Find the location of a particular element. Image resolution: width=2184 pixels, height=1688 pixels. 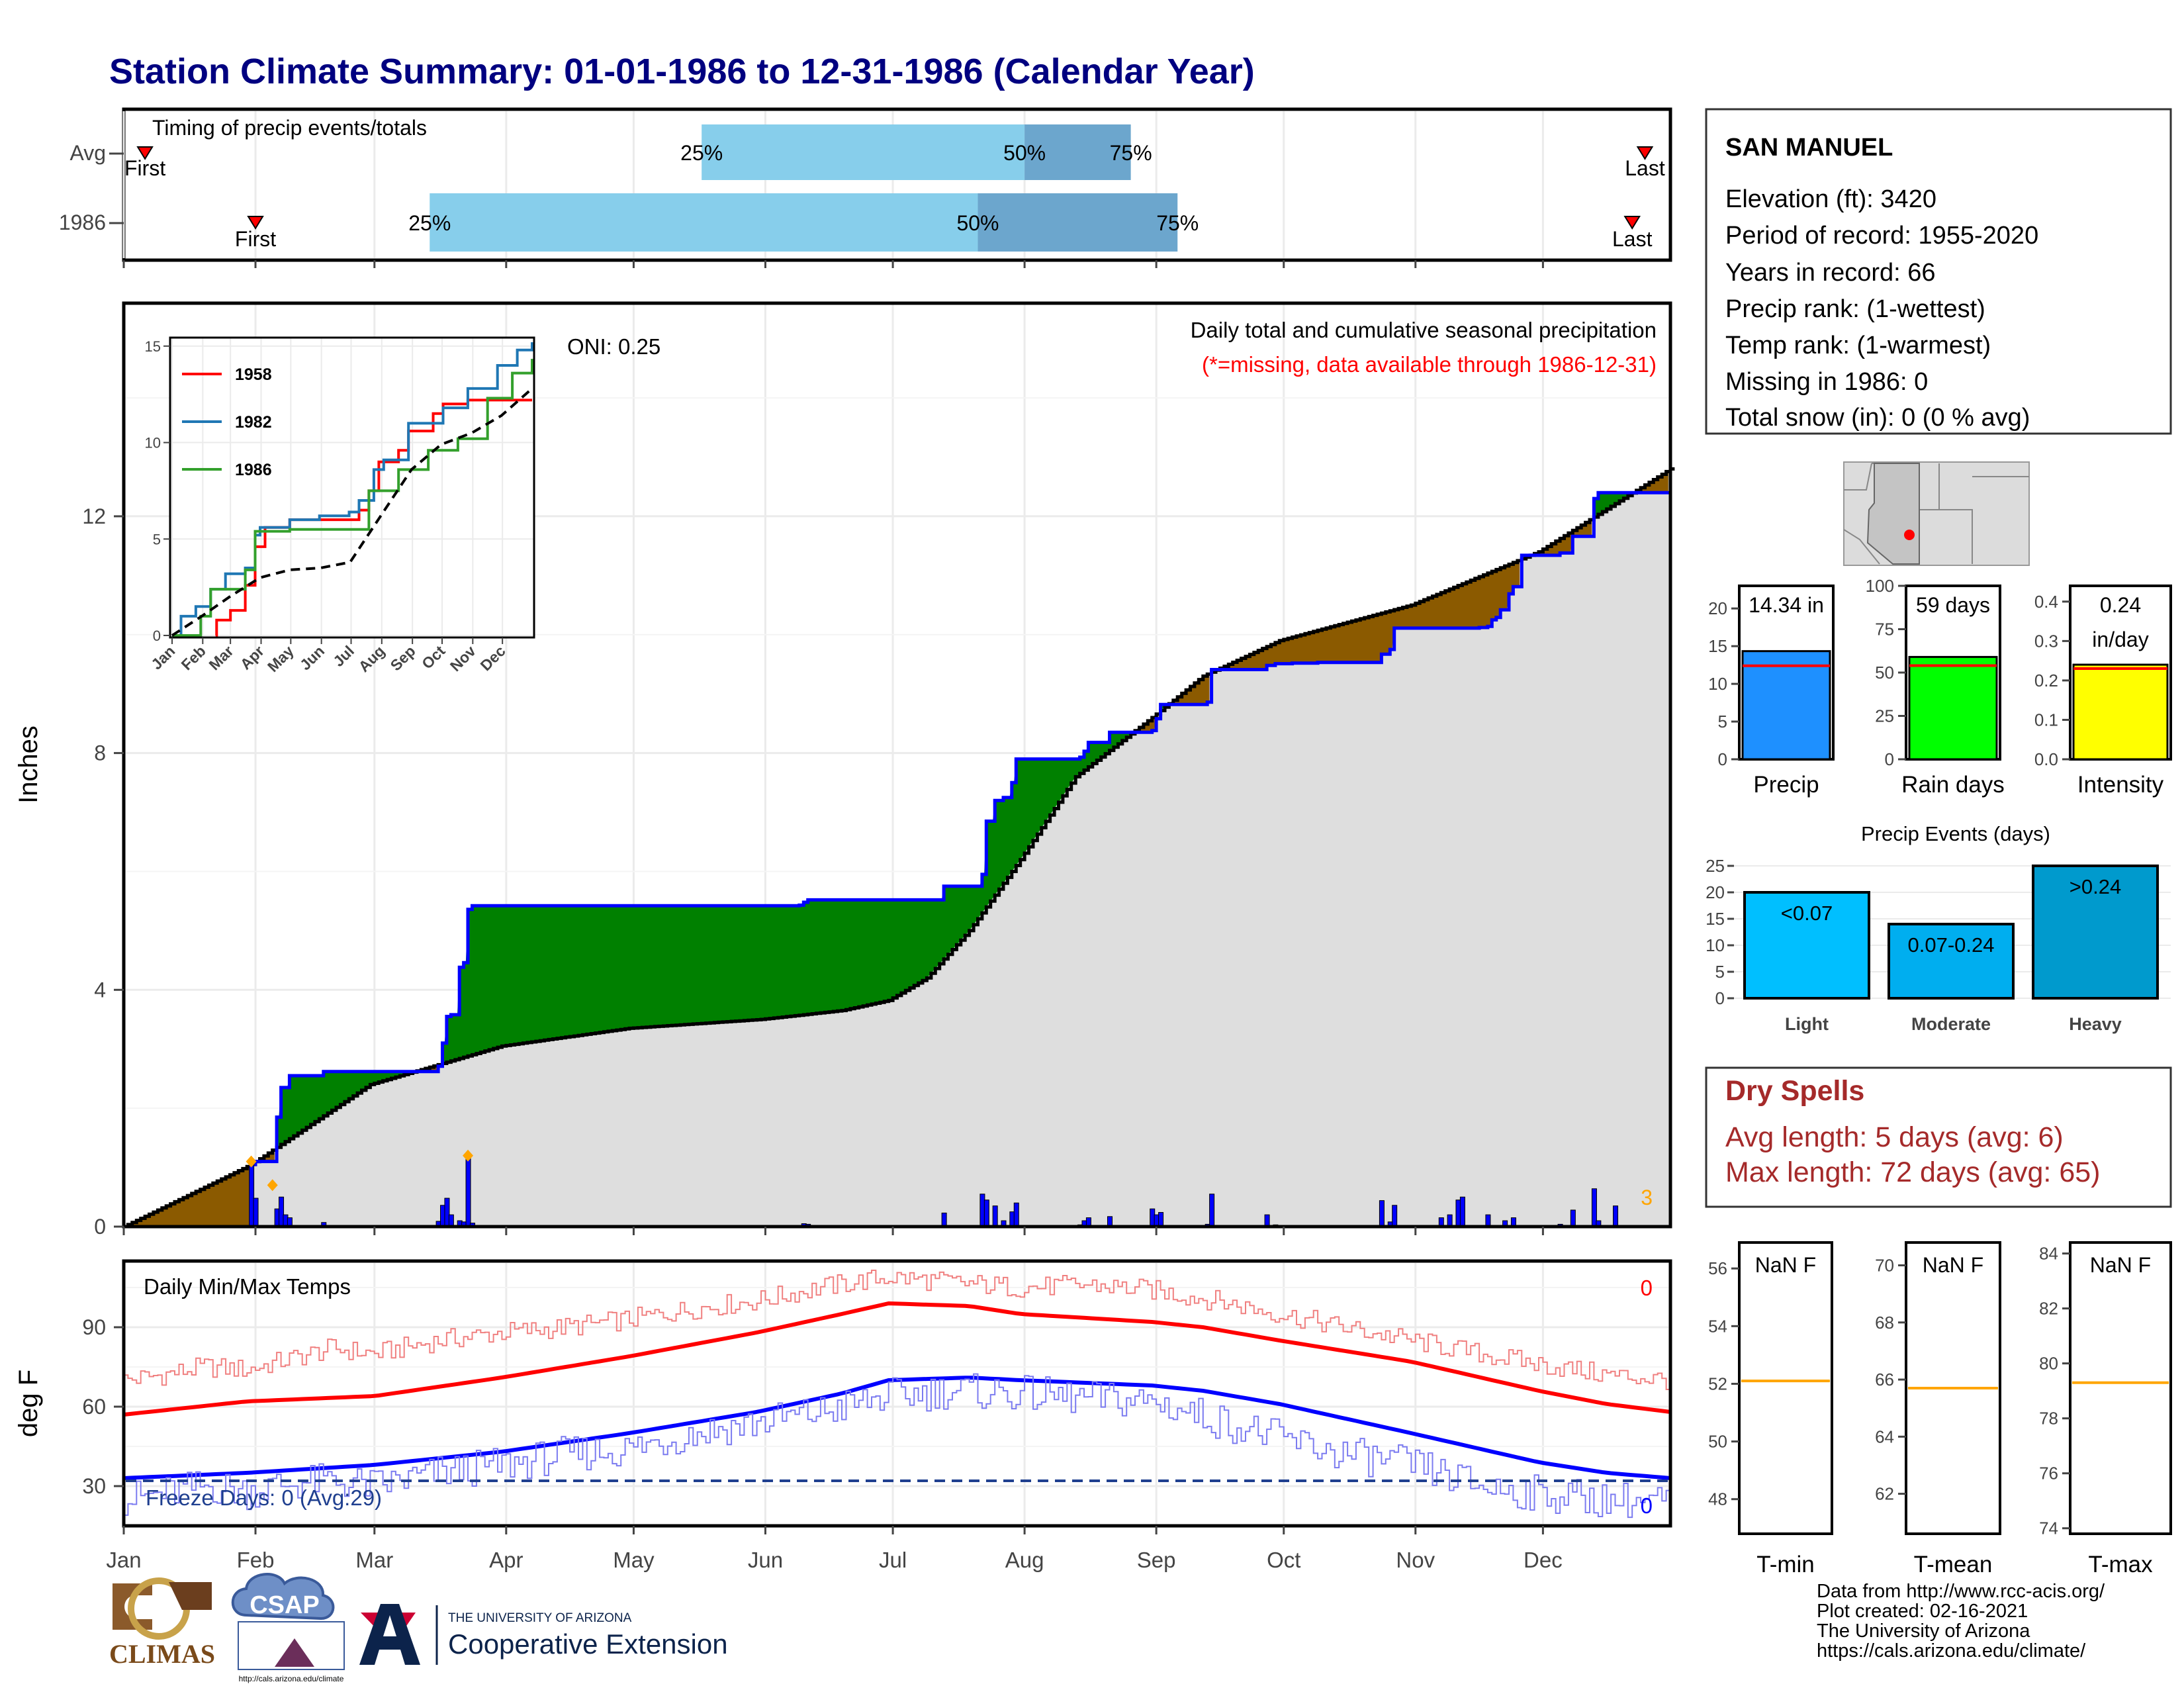

inset-series-line-1958 is located at coordinates (373, 518).